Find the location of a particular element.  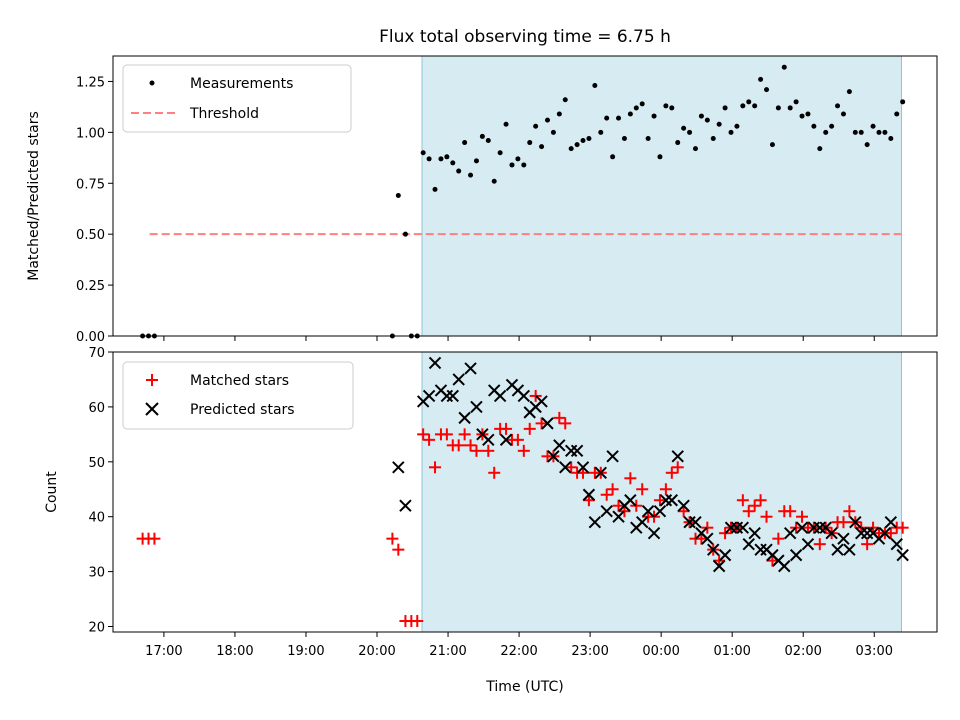

legend-marker-predicted-stars is located at coordinates (152, 409).